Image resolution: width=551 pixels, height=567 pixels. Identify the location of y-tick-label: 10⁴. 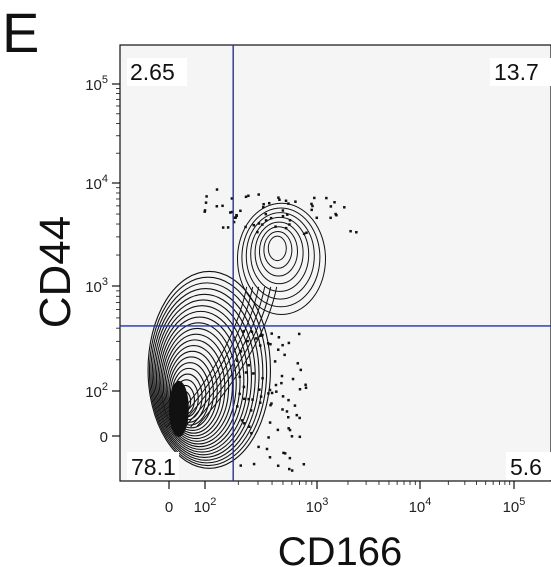
(96, 183).